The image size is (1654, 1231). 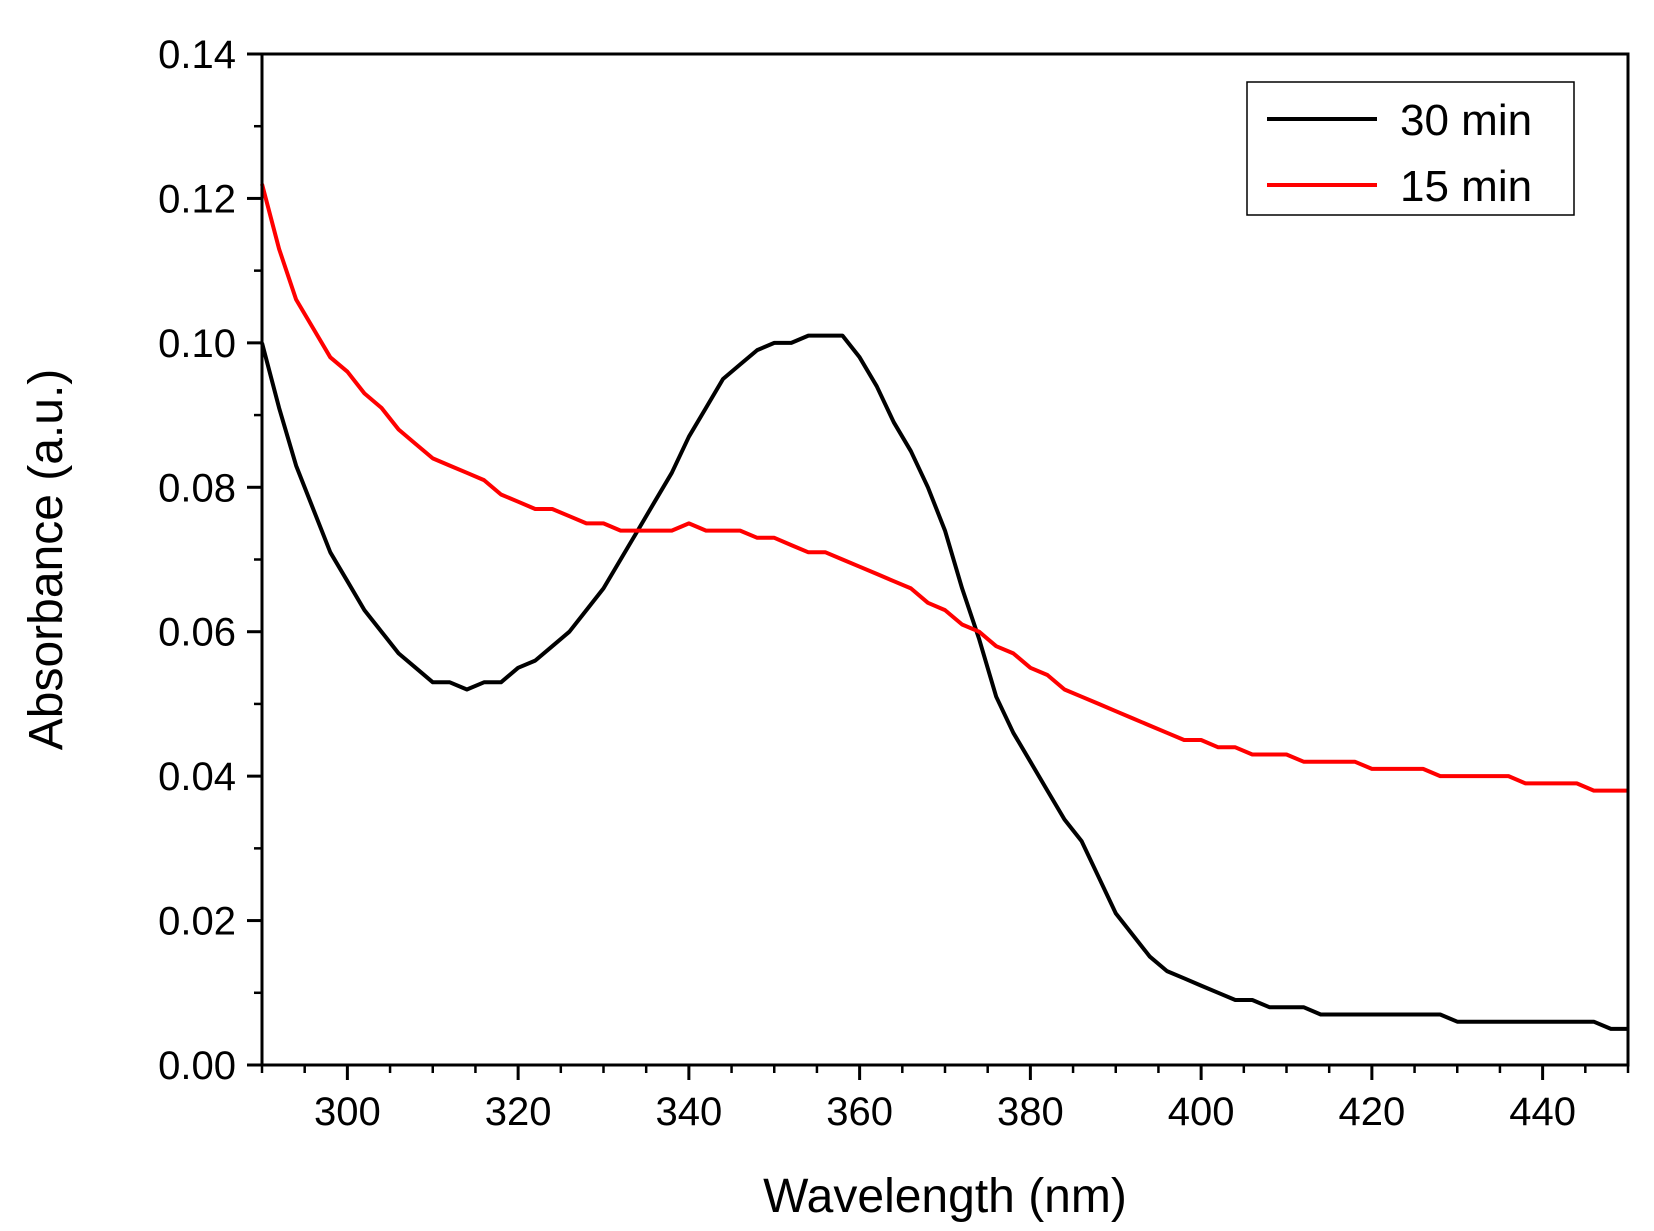 I want to click on x-tick-labels: 300 320 340 360 380 400 420 440, so click(x=945, y=1112).